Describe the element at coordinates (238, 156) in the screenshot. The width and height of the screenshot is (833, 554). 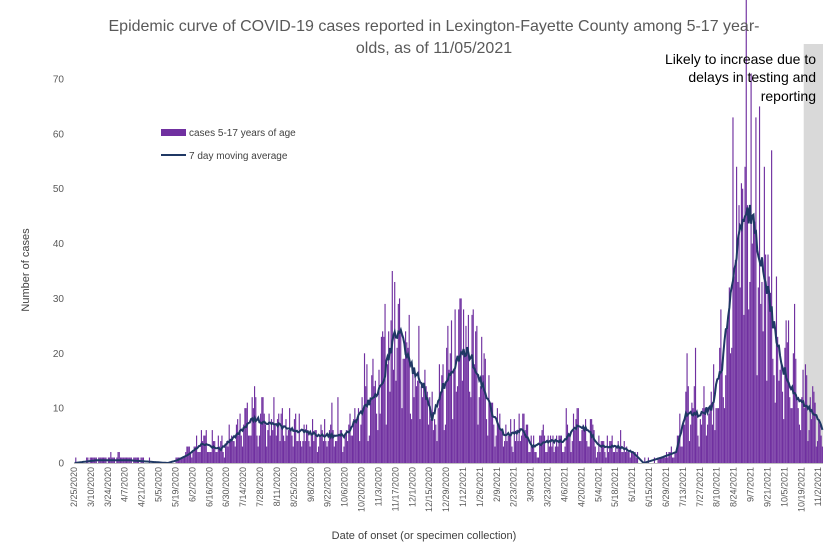
I see `legend-label-average: 7 day moving average` at that location.